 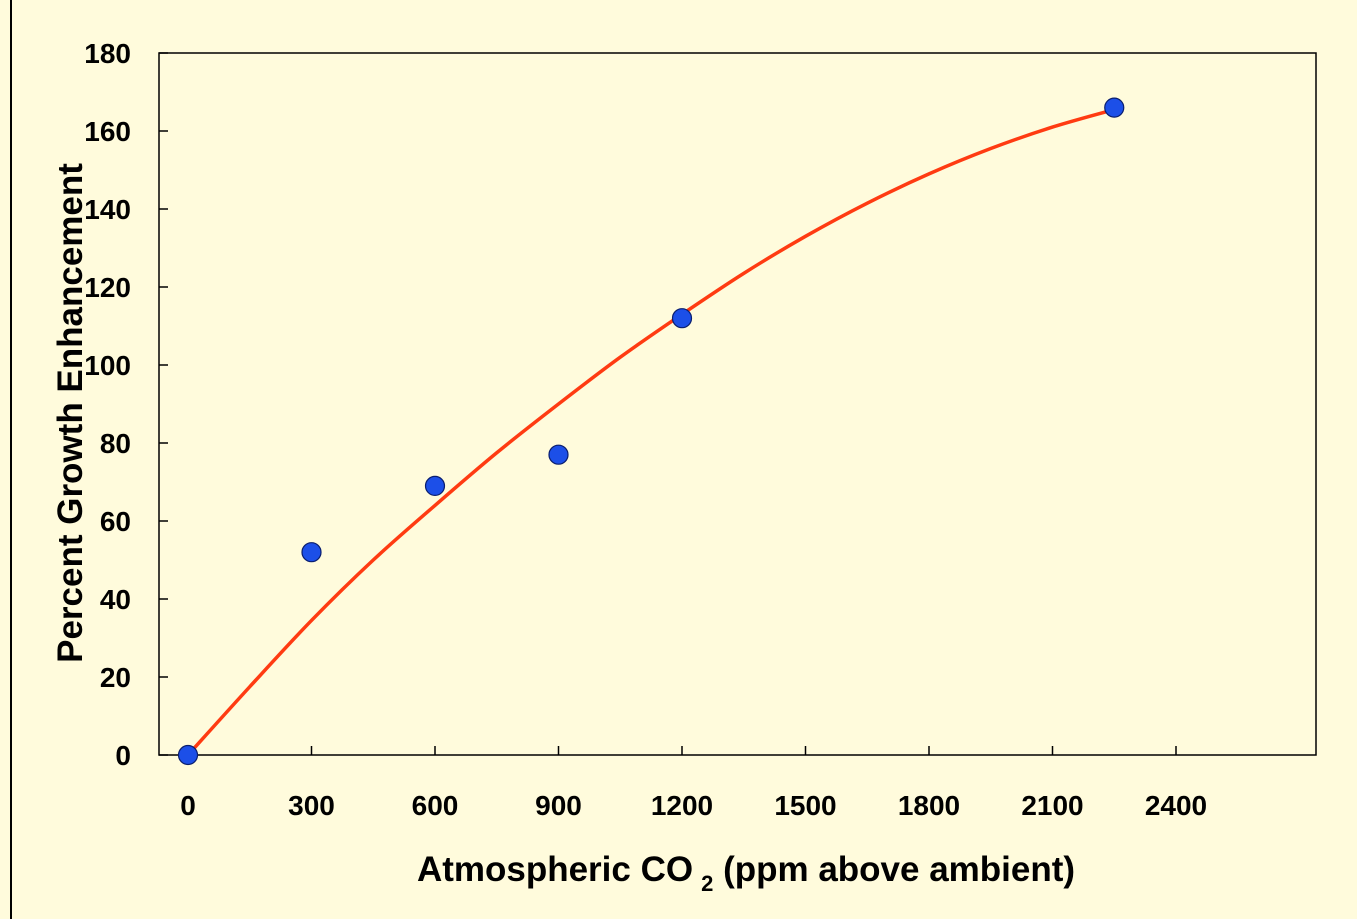 I want to click on y-tick-label: 80, so click(x=115, y=443).